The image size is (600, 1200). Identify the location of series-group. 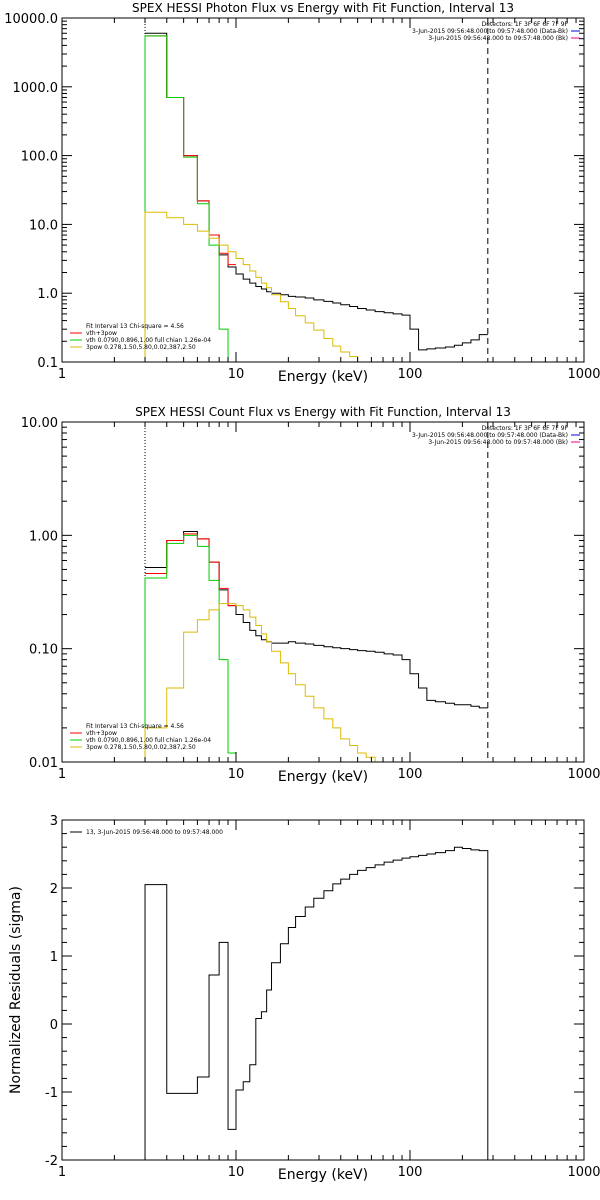
(316, 646).